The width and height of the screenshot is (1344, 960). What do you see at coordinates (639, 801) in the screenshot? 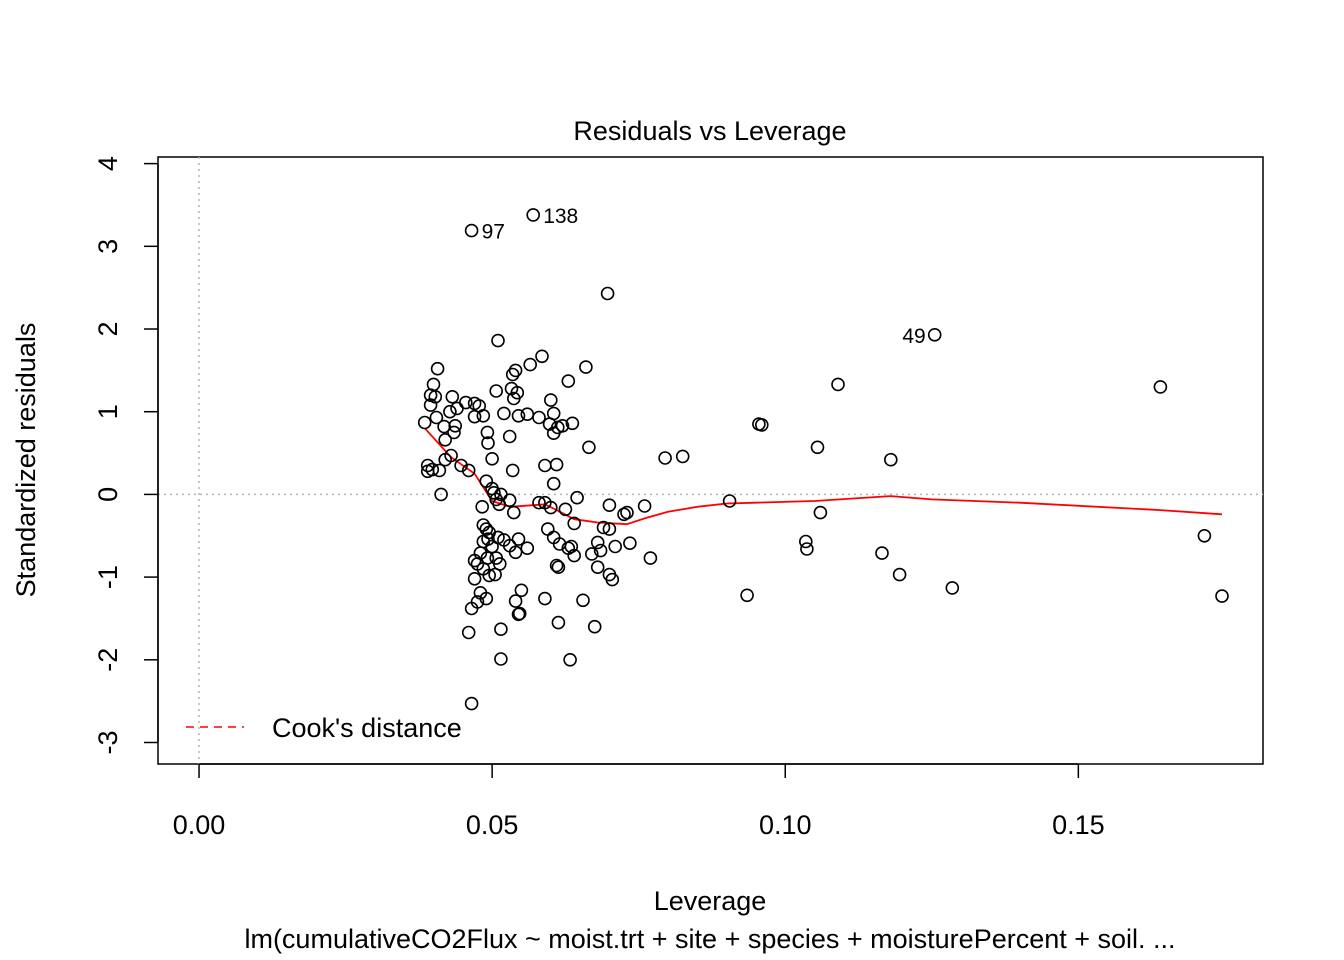
I see `x-axis: 0.00 0.05 0.10 0.15` at bounding box center [639, 801].